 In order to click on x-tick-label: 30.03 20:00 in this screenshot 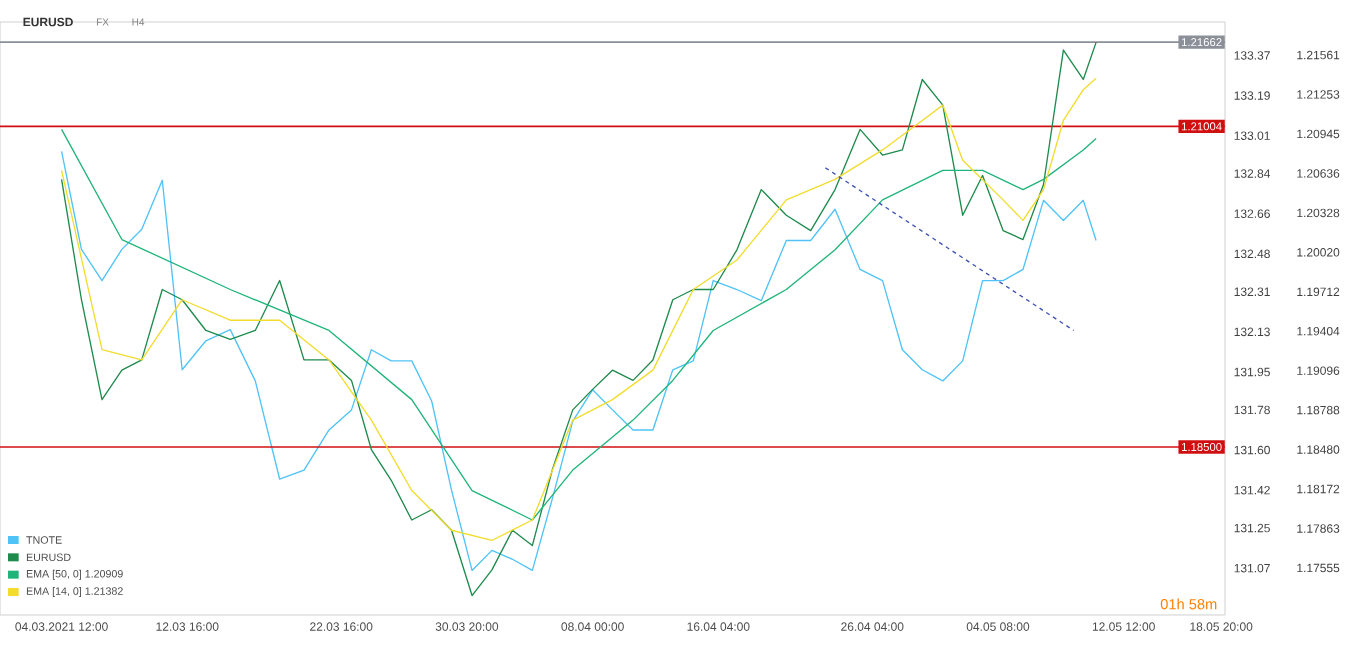, I will do `click(467, 626)`.